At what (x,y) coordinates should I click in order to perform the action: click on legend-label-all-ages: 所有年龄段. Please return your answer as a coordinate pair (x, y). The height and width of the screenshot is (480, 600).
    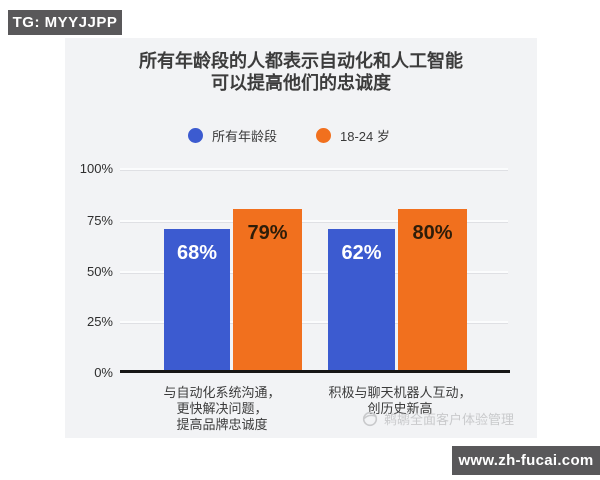
    Looking at the image, I should click on (245, 136).